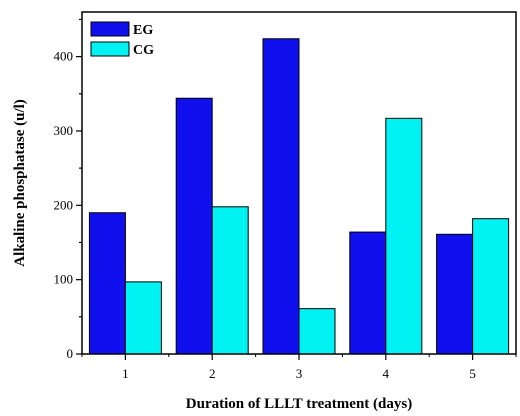 The height and width of the screenshot is (416, 520). Describe the element at coordinates (143, 50) in the screenshot. I see `legend-label-cg: CG` at that location.